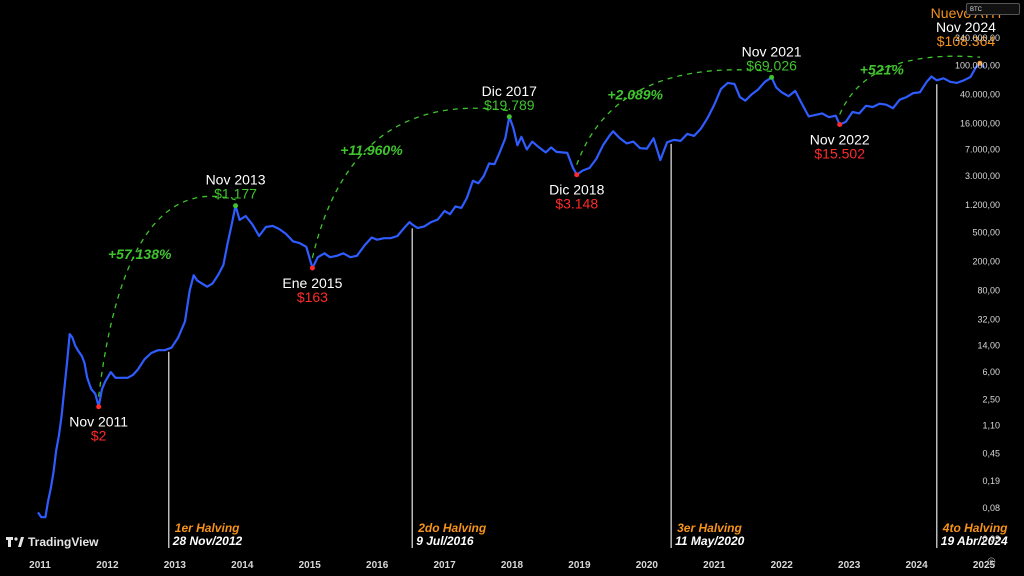 The width and height of the screenshot is (1024, 576). I want to click on y-tick-label: 80,00, so click(988, 290).